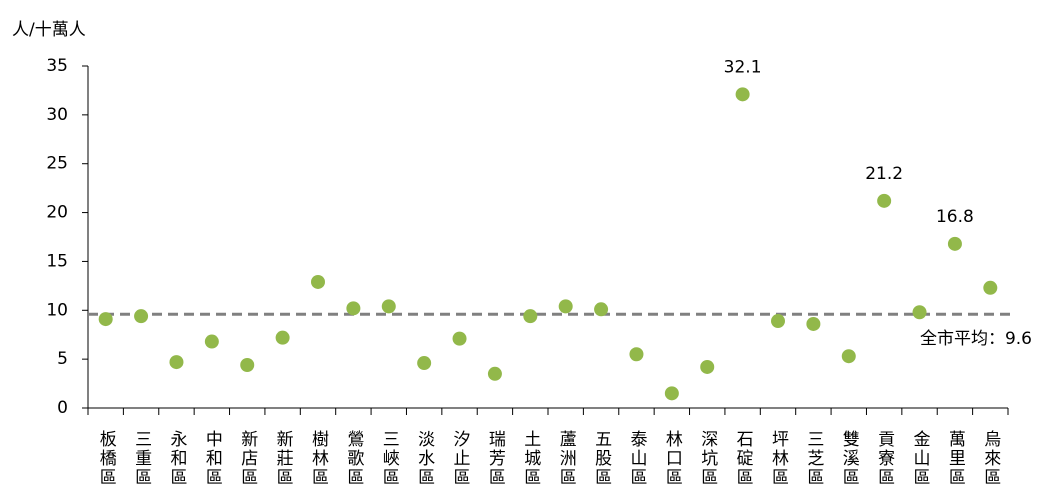  What do you see at coordinates (920, 458) in the screenshot?
I see `x-tick-label: 金山區` at bounding box center [920, 458].